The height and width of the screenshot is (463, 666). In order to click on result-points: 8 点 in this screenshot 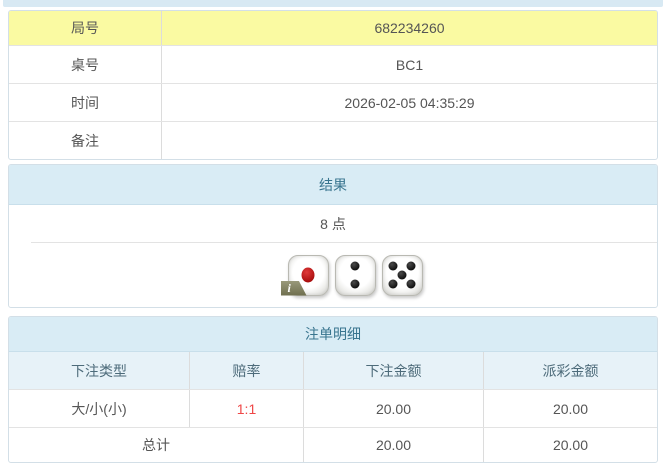, I will do `click(333, 223)`.